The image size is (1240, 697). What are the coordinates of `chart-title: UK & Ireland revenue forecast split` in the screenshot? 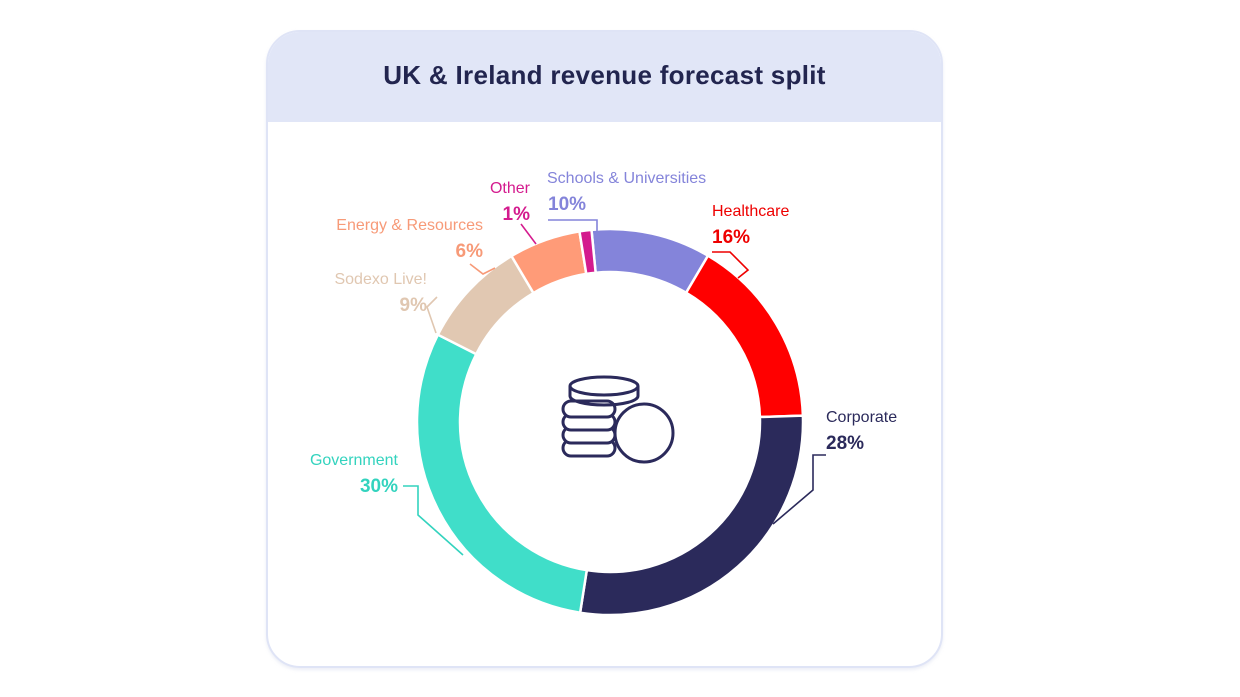 It's located at (604, 75).